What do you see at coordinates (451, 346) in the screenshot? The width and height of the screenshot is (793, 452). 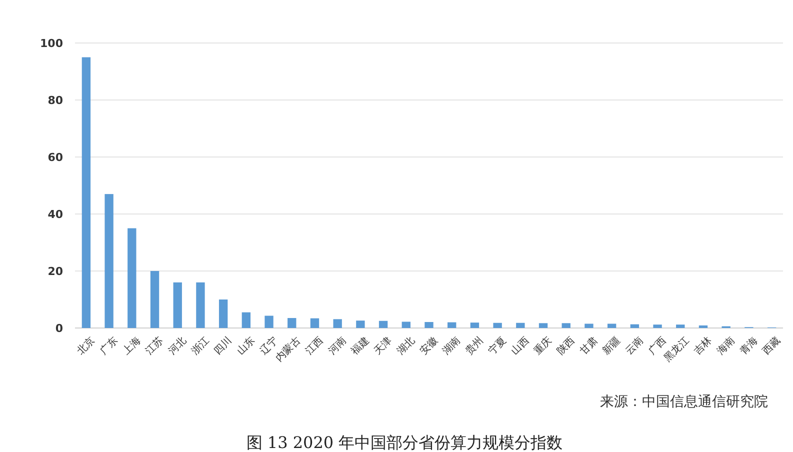 I see `x-tick-label: 湖南` at bounding box center [451, 346].